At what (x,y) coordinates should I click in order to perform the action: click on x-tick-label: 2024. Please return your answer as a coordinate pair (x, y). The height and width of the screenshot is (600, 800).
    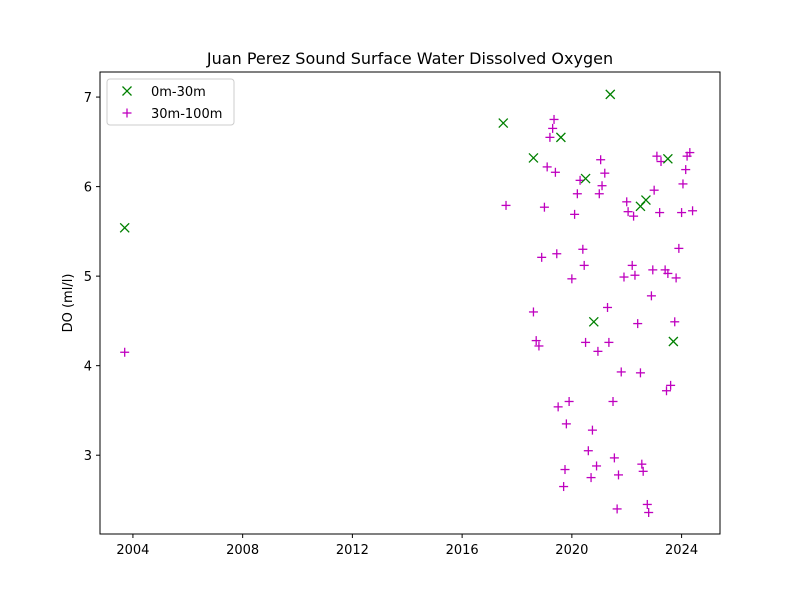
    Looking at the image, I should click on (681, 550).